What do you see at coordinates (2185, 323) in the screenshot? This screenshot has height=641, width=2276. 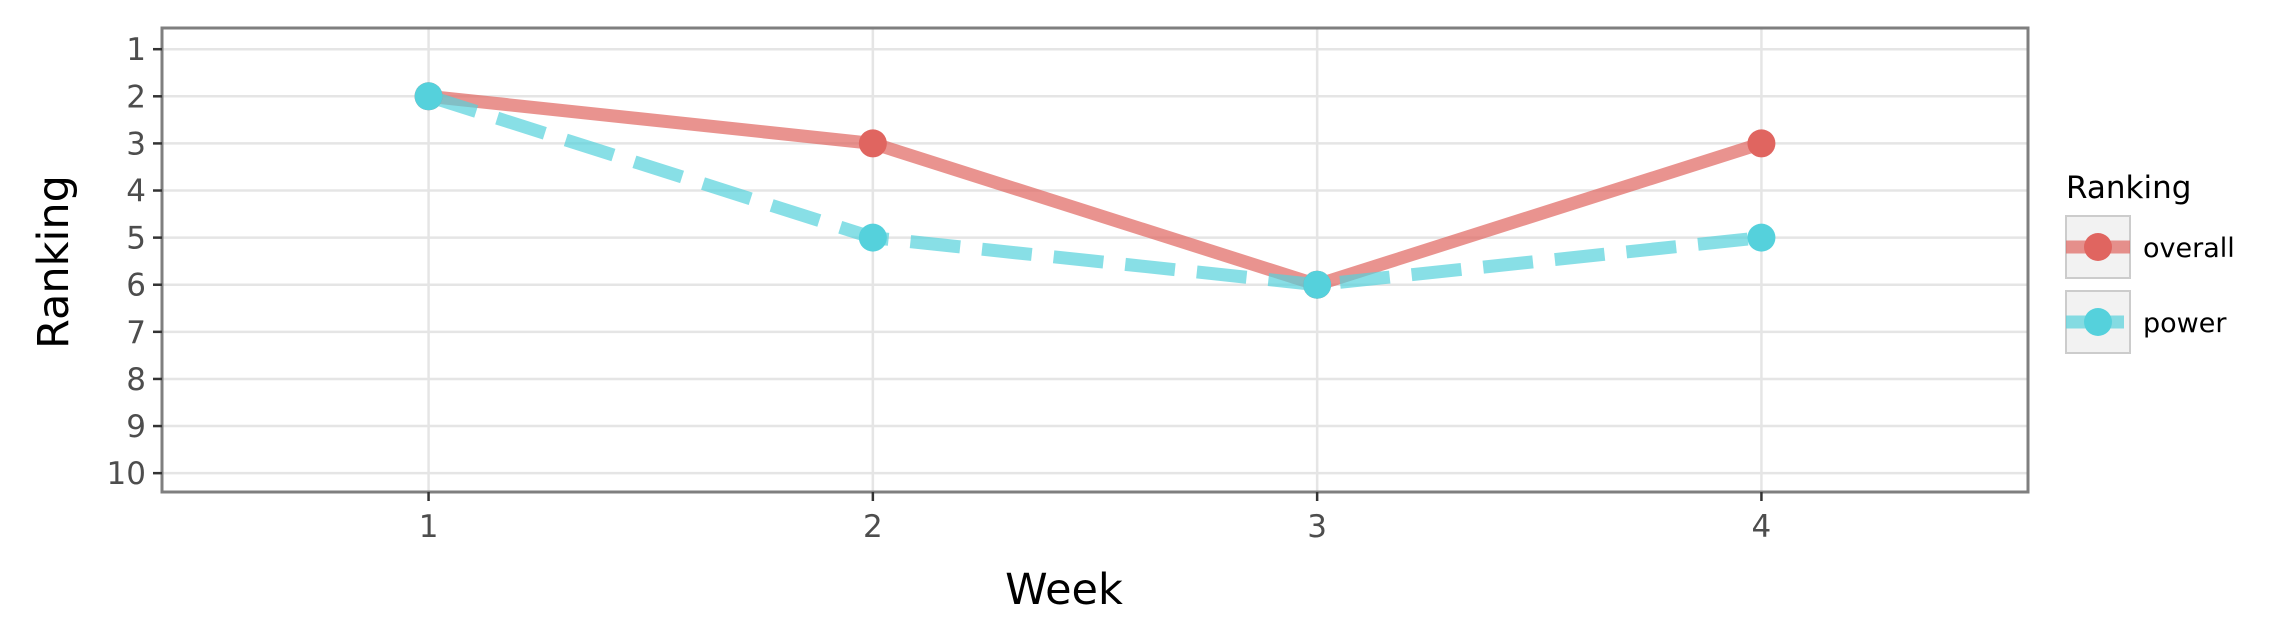 I see `legend-label-power: power` at bounding box center [2185, 323].